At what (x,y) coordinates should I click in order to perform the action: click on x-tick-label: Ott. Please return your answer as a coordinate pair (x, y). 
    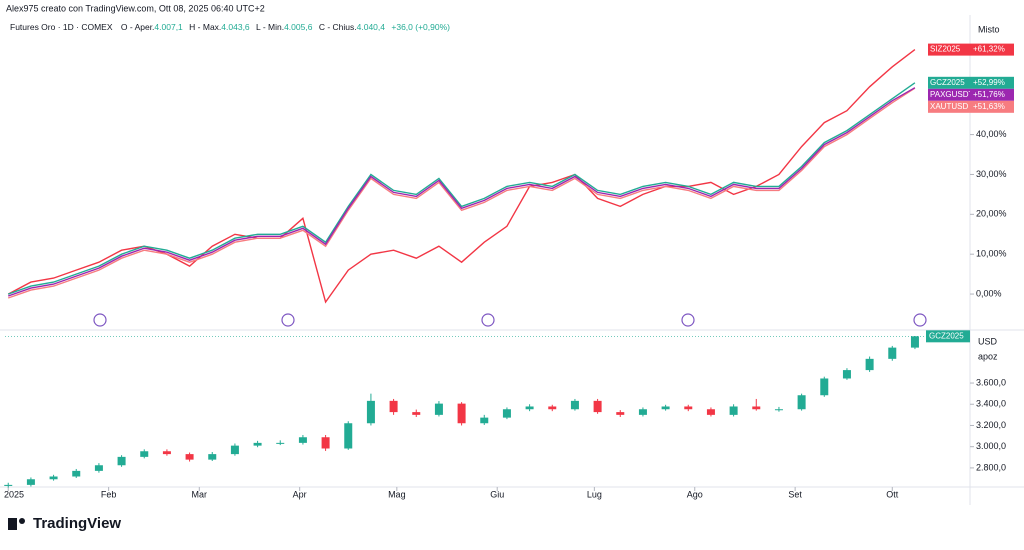
    Looking at the image, I should click on (892, 494).